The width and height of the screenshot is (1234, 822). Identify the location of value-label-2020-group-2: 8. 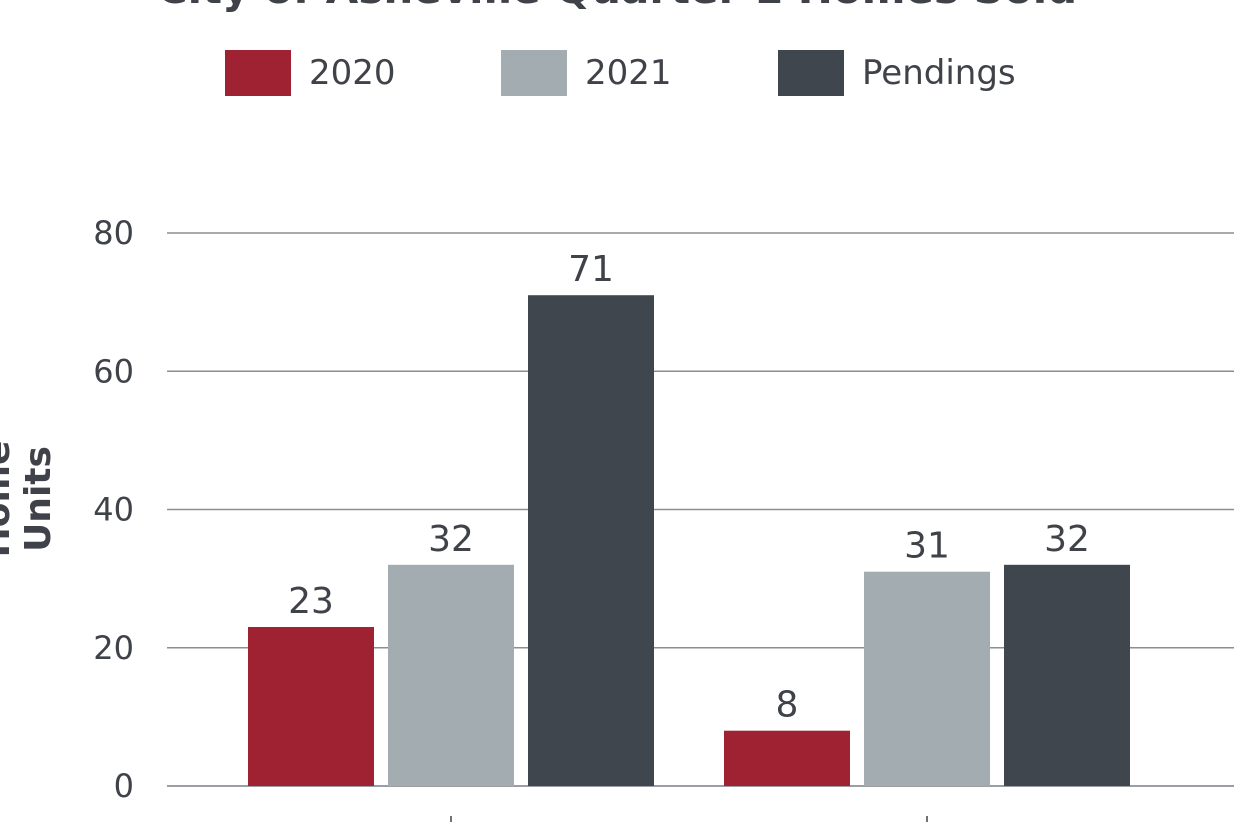
(787, 705).